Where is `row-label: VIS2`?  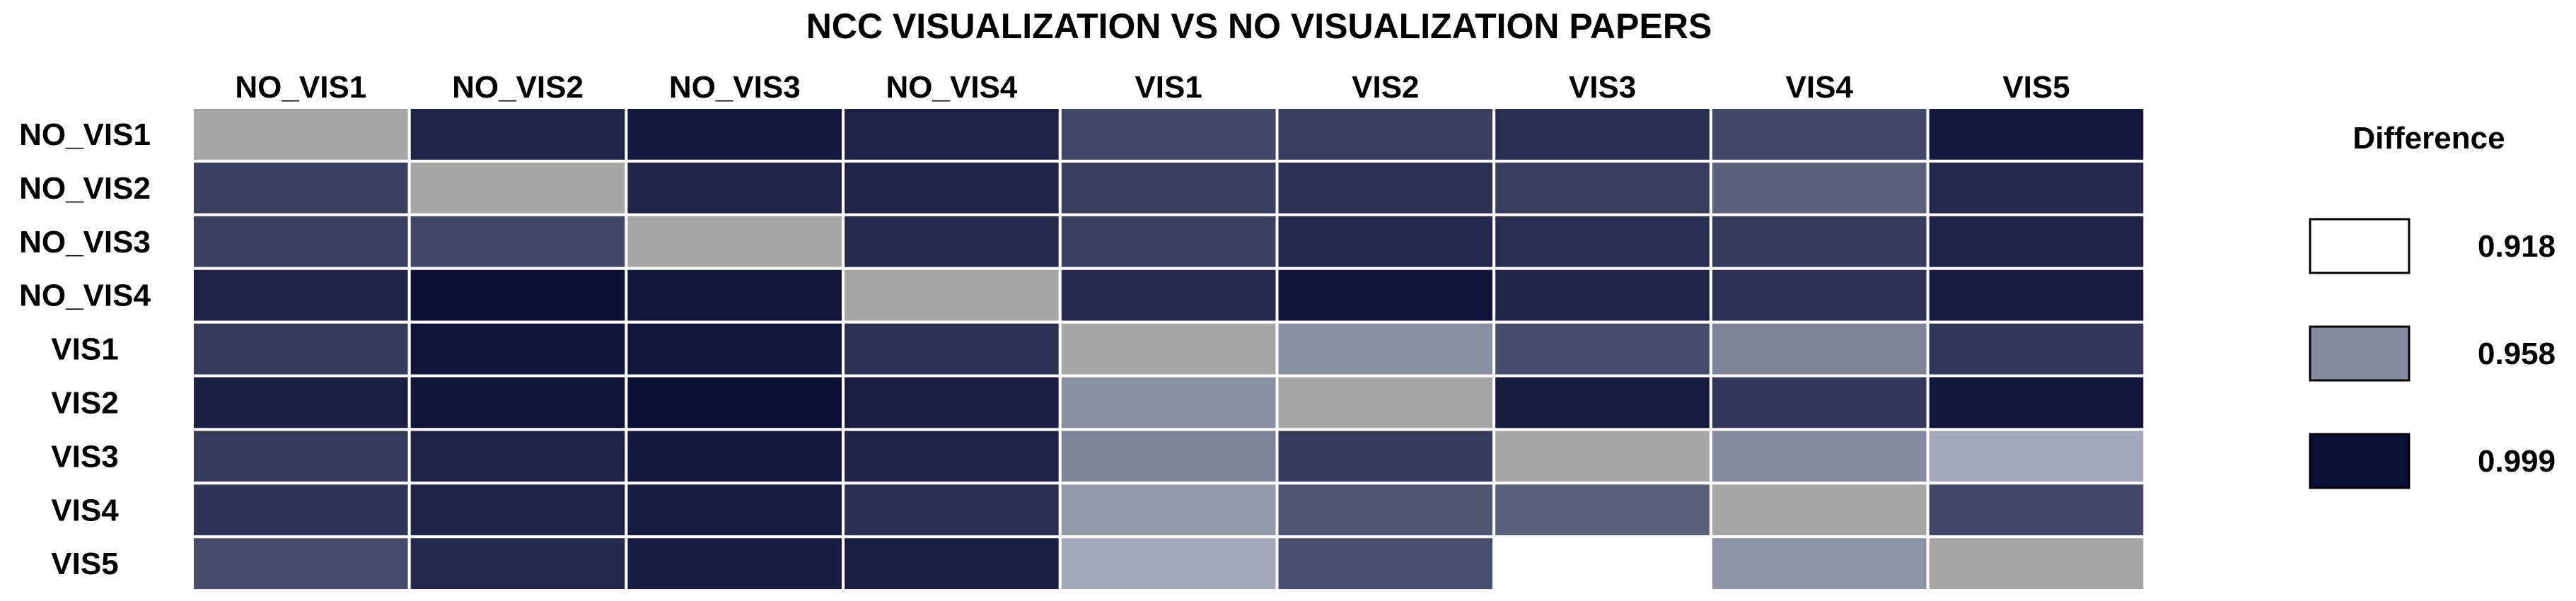
row-label: VIS2 is located at coordinates (84, 402).